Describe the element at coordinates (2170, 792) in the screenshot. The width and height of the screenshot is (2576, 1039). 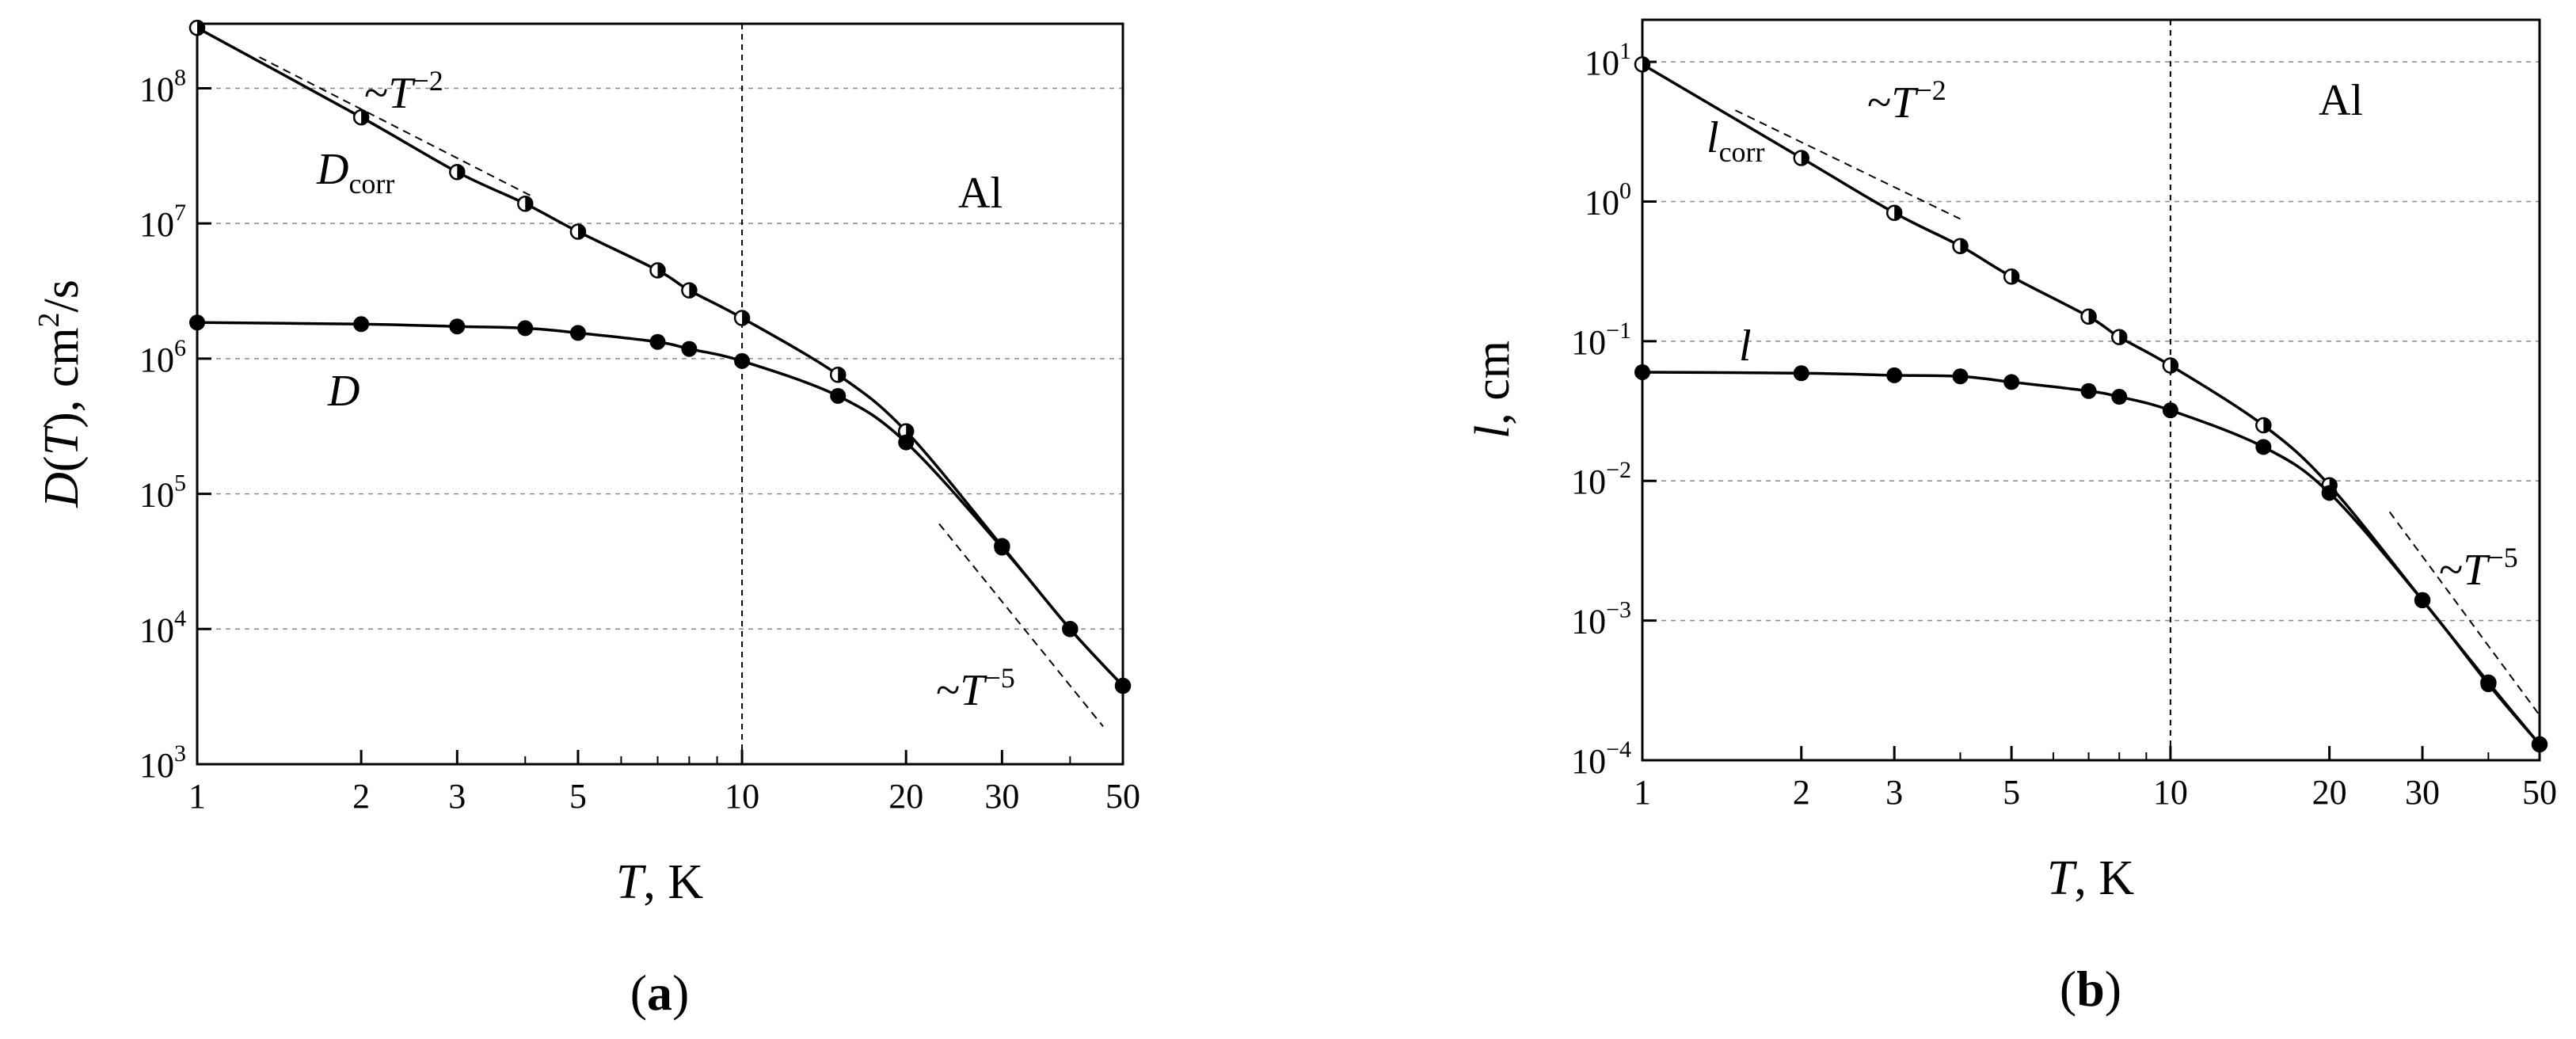
I see `panel-b-xtick-label-4: 10` at that location.